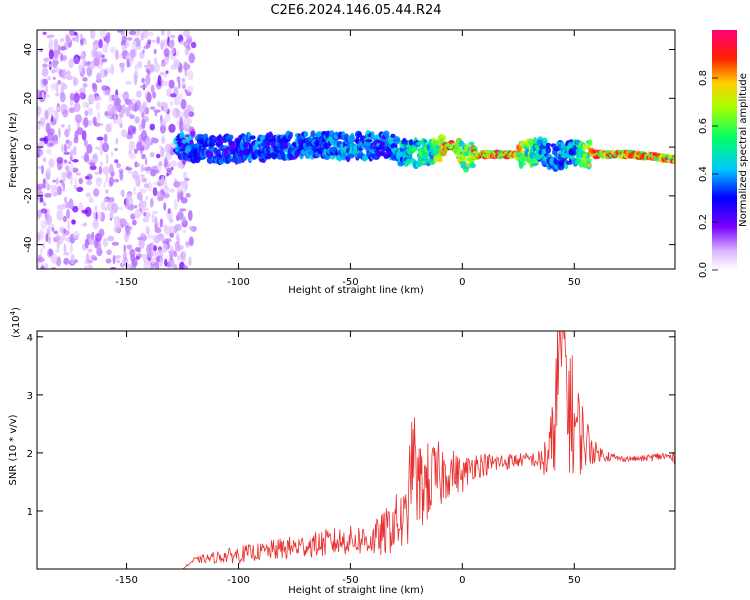  Describe the element at coordinates (724, 150) in the screenshot. I see `colorbar-gradient` at that location.